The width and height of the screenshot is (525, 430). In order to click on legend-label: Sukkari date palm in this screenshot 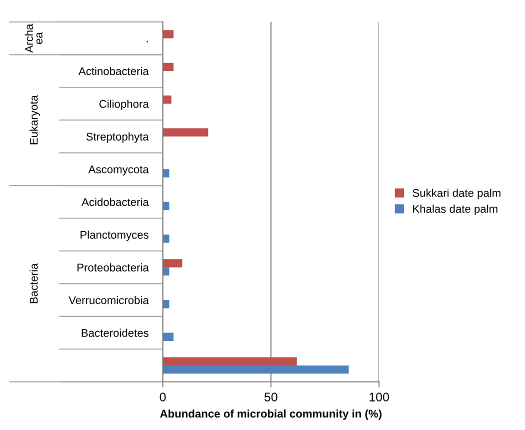, I will do `click(456, 194)`.